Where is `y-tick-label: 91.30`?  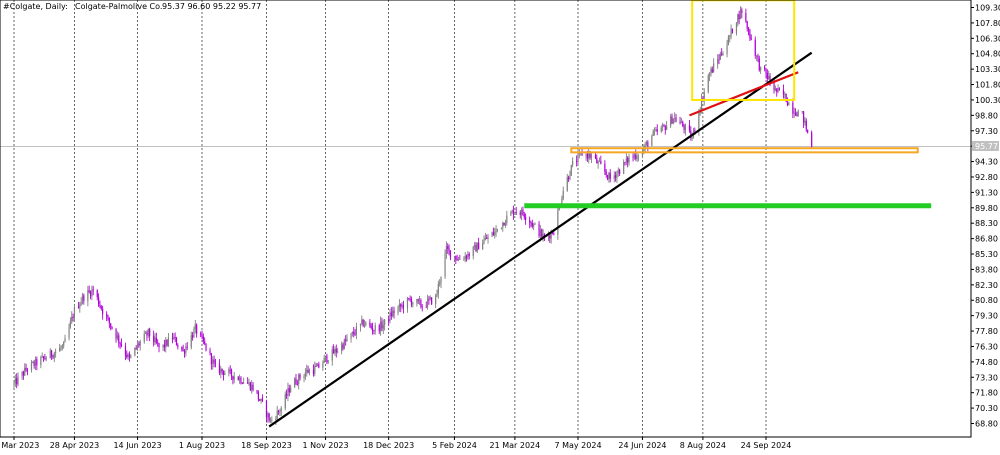
y-tick-label: 91.30 is located at coordinates (986, 192).